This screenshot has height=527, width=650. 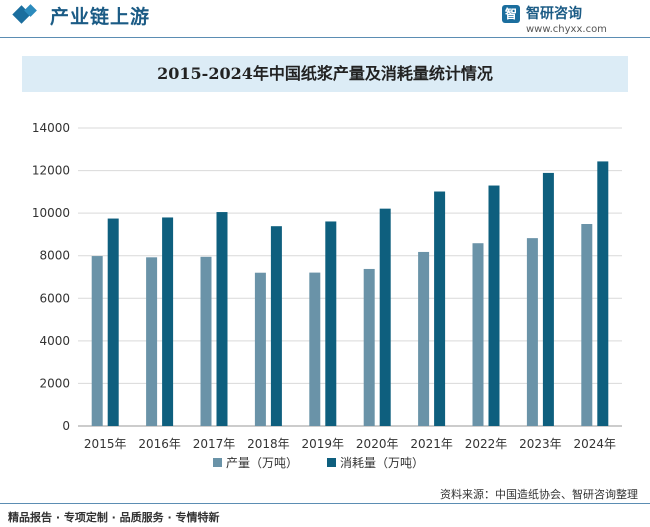 What do you see at coordinates (595, 444) in the screenshot?
I see `x-tick-label: 2024年` at bounding box center [595, 444].